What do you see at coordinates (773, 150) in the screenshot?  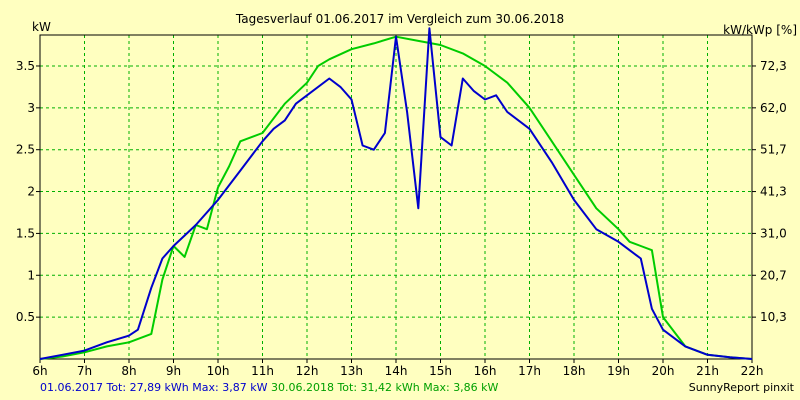 I see `y-tick-label-right: 51,7` at bounding box center [773, 150].